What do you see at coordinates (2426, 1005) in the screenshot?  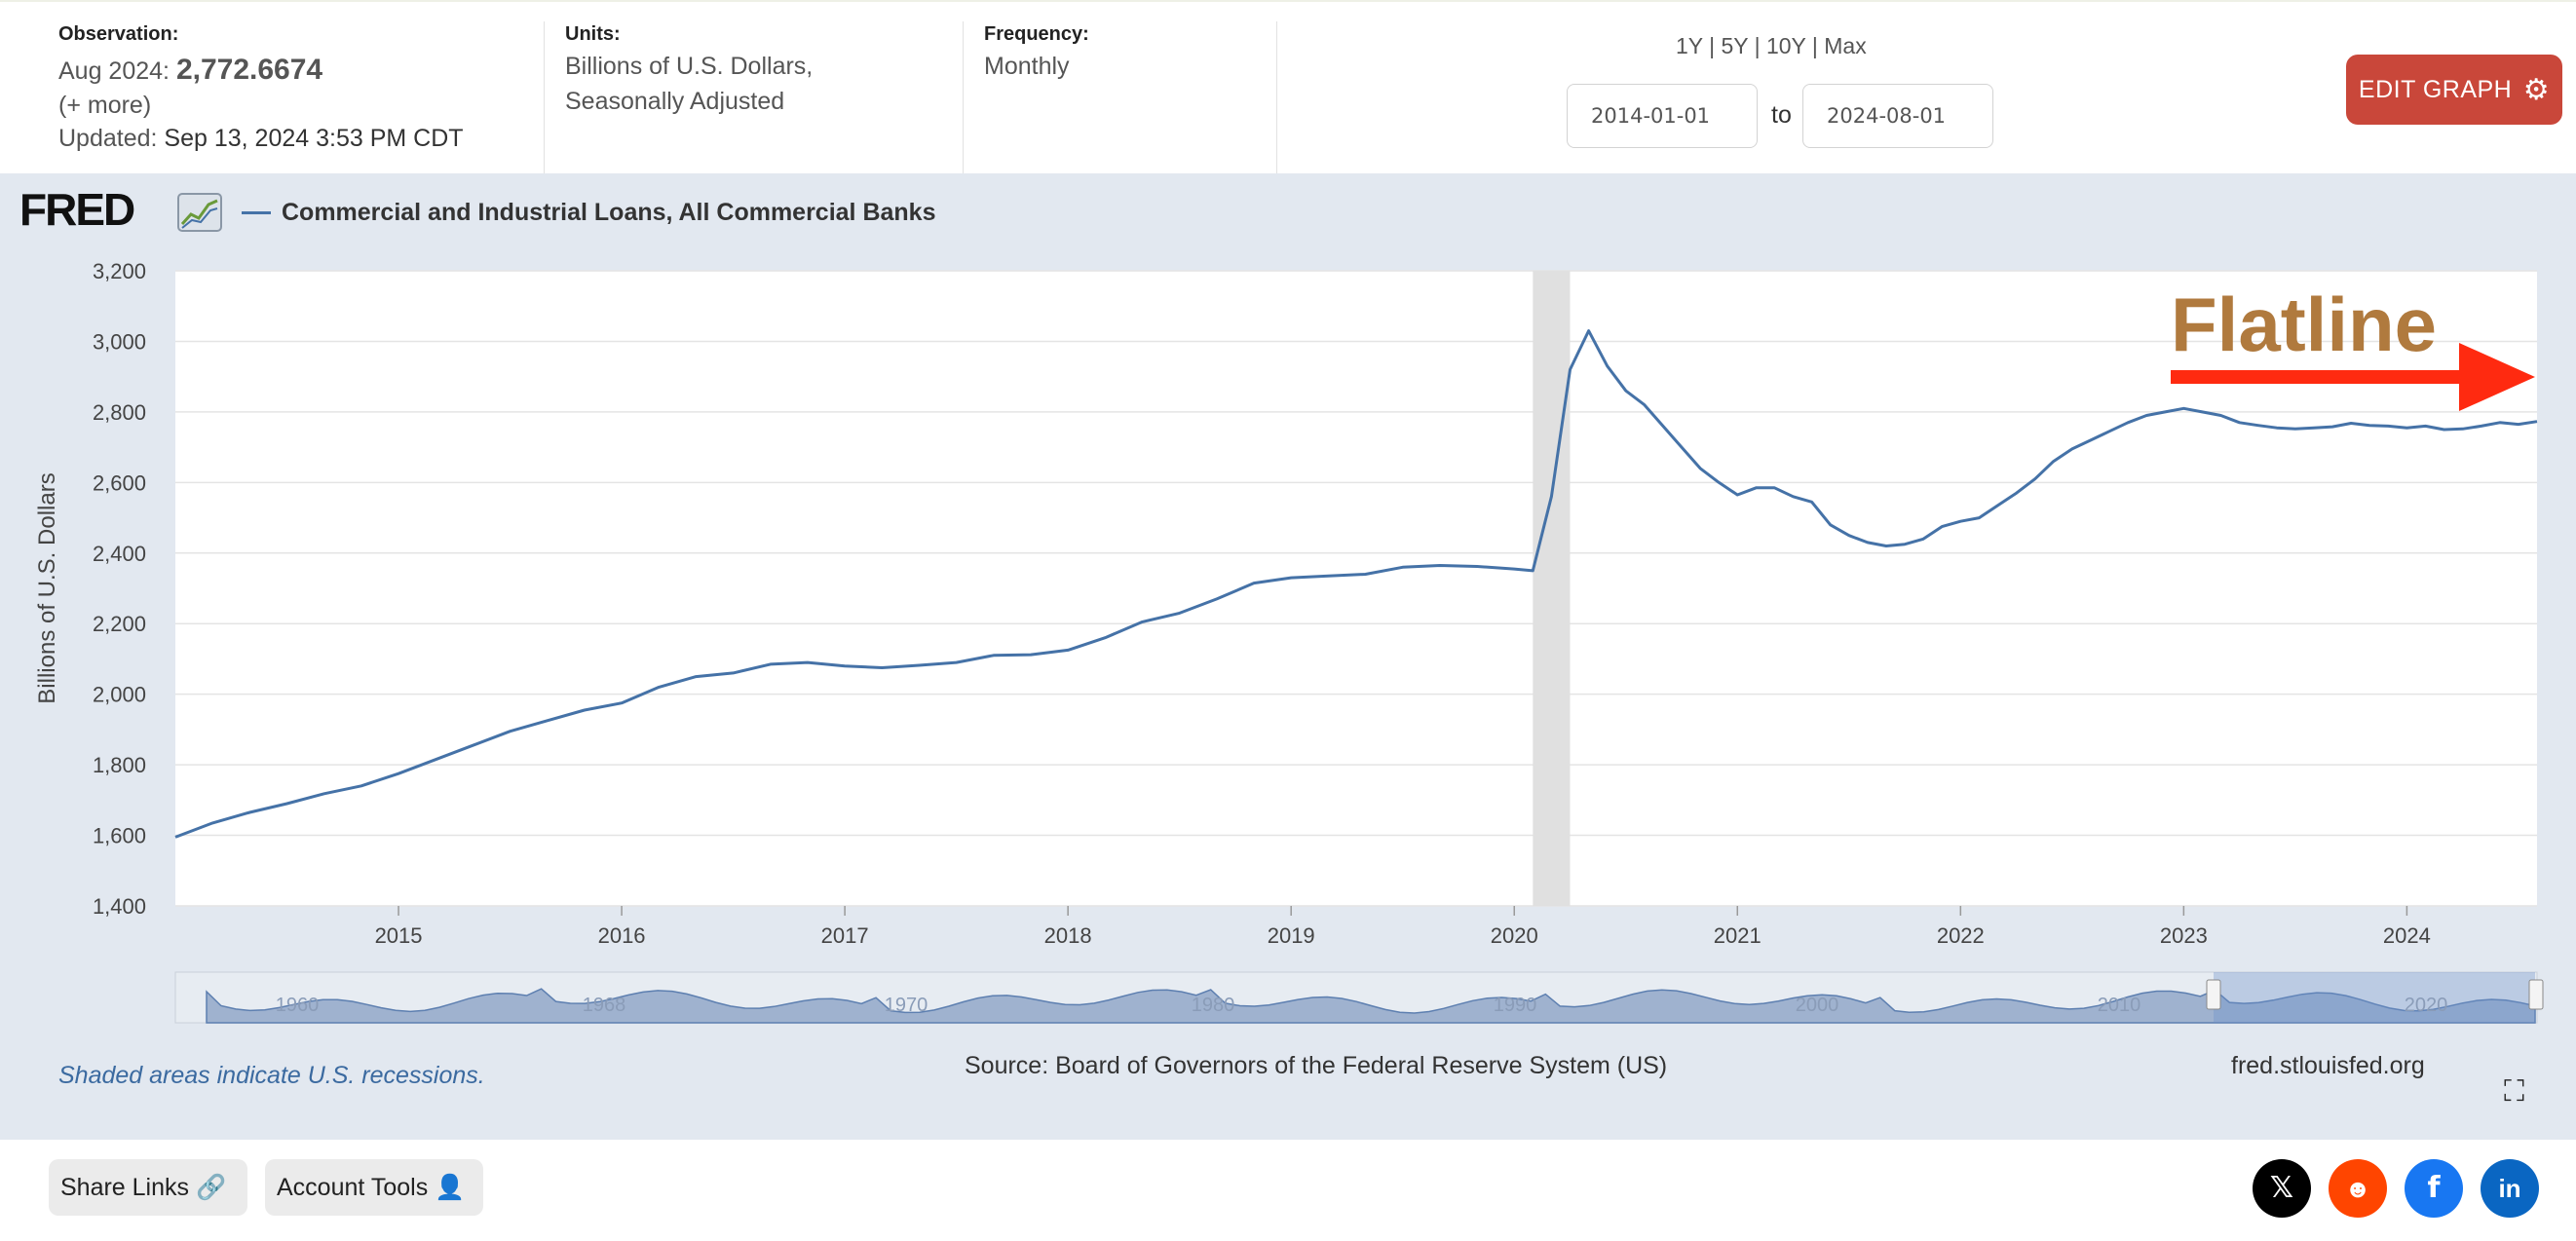 I see `navigator-label: 2020` at bounding box center [2426, 1005].